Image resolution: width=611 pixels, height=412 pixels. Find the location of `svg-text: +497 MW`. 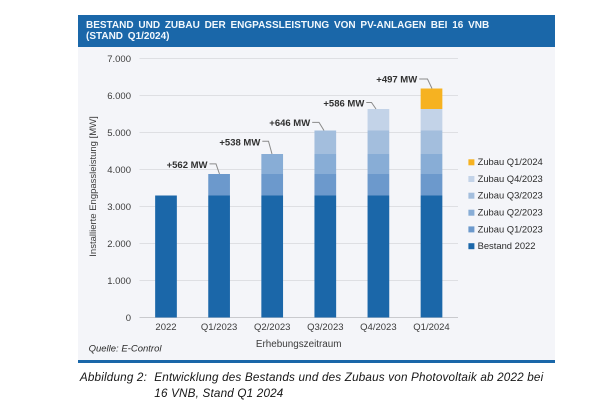

svg-text: +497 MW is located at coordinates (396, 79).